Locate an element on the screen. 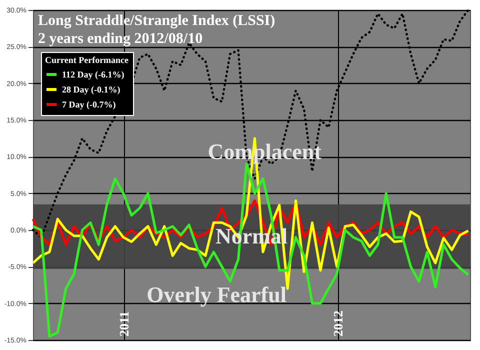 This screenshot has height=350, width=480. annotation: Overly Fearful is located at coordinates (216, 294).